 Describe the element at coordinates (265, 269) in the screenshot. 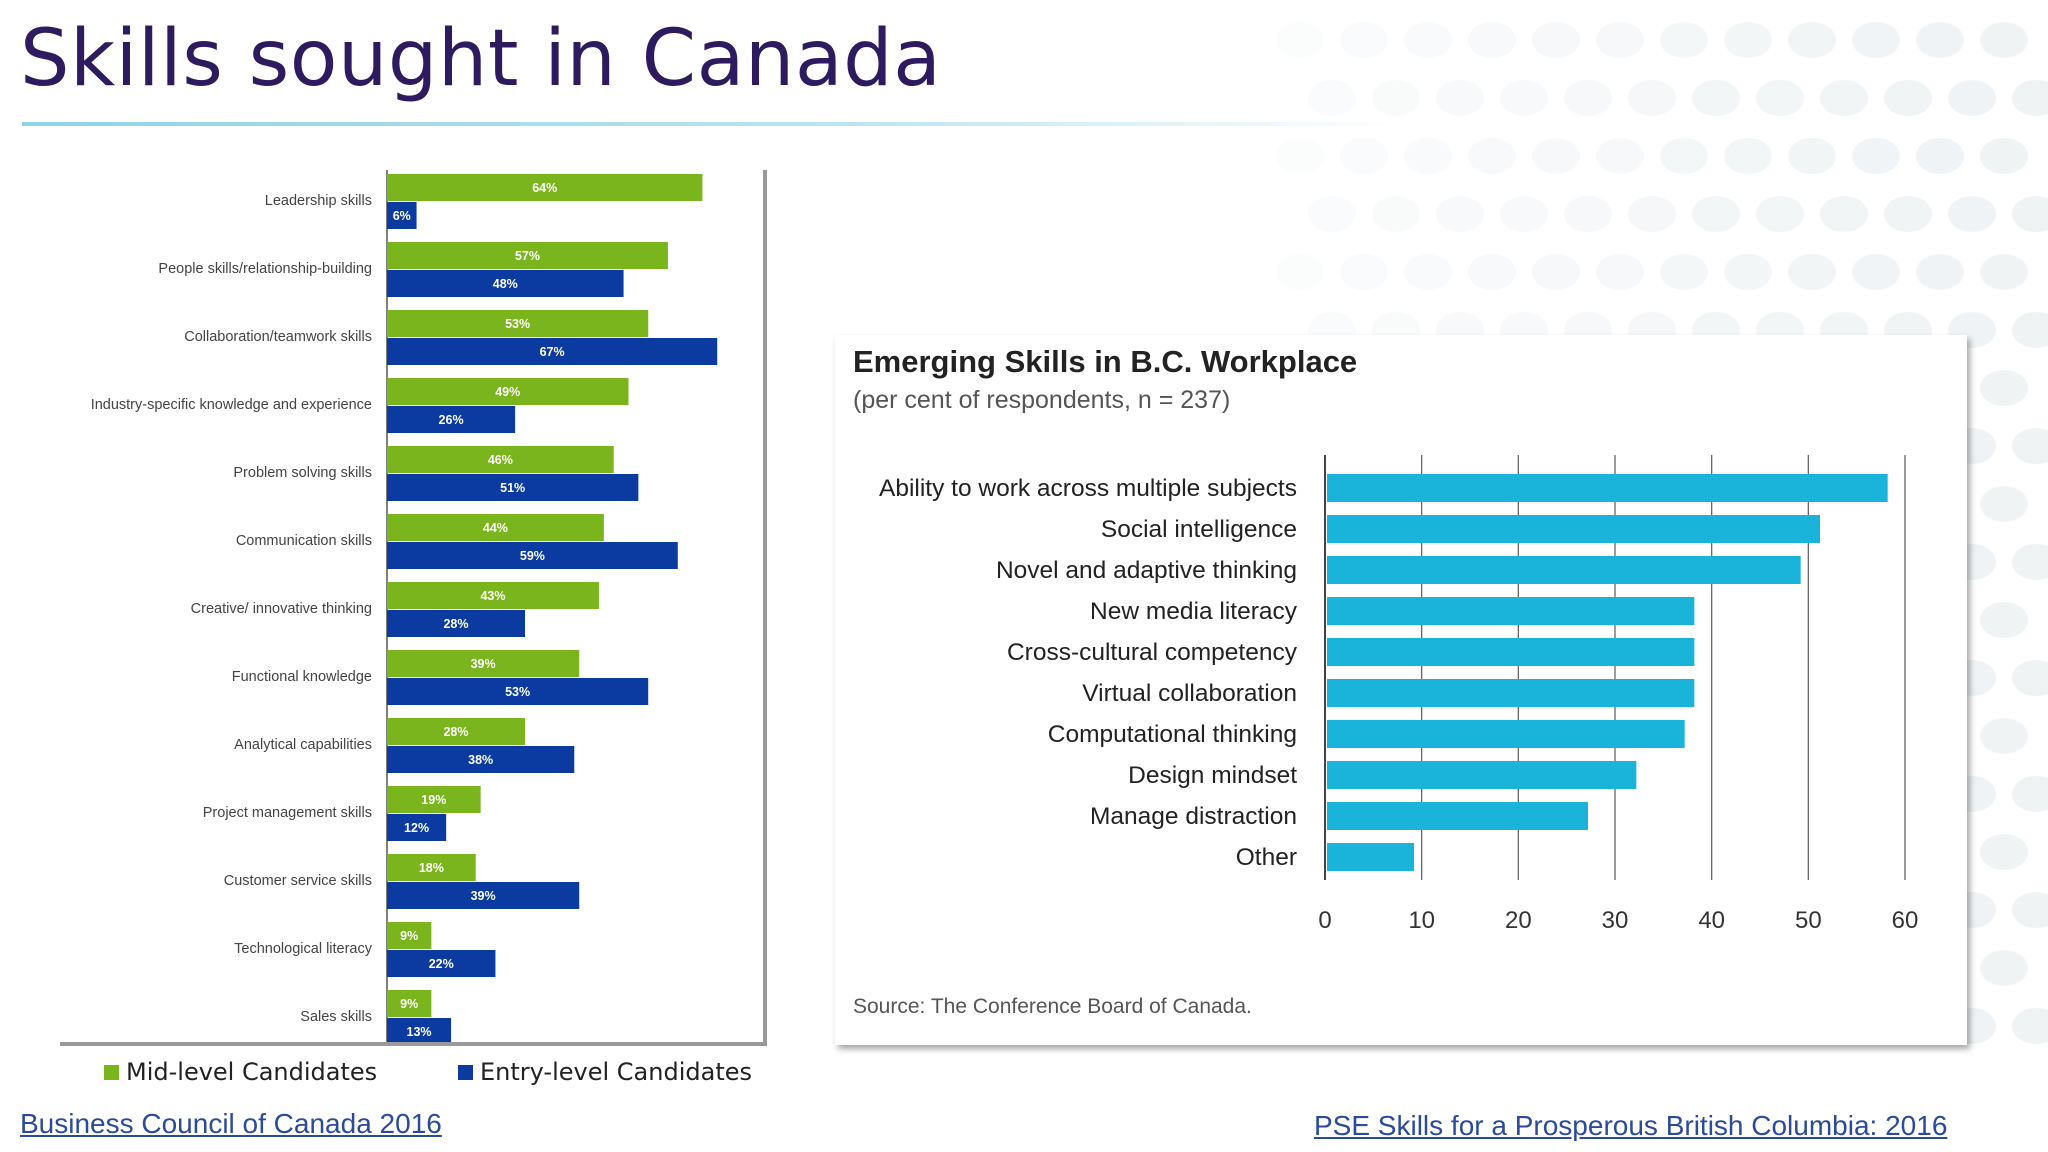

I see `category-label: People skills/relationship-building` at that location.